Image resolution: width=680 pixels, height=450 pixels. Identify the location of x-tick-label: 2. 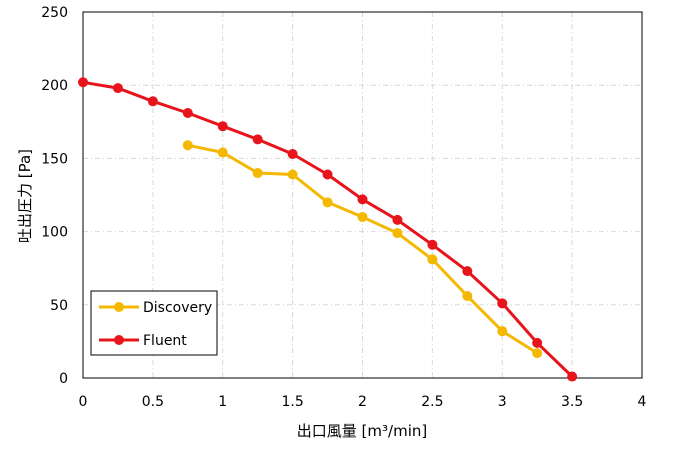
(362, 402).